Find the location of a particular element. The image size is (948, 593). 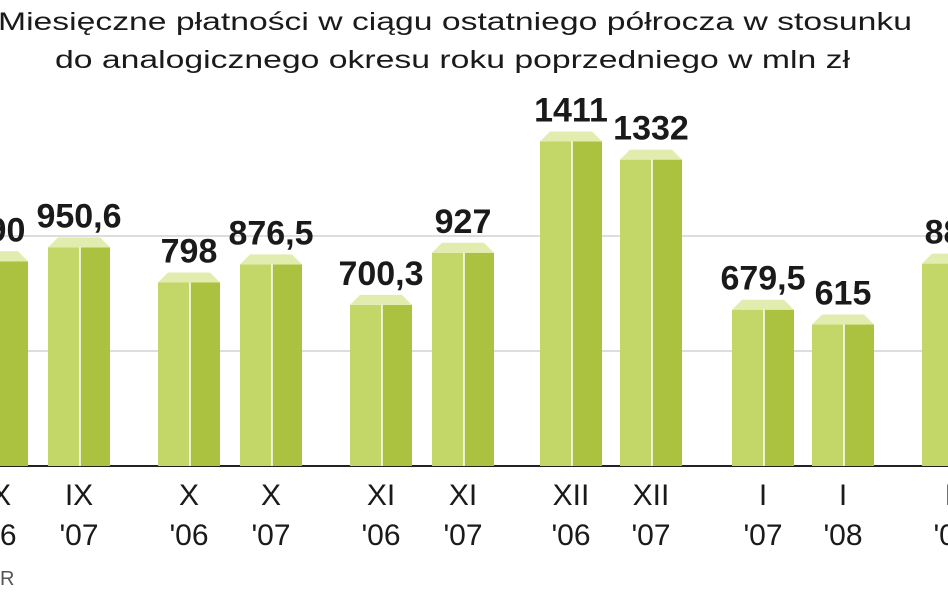

value-label: 700,3 is located at coordinates (380, 274).